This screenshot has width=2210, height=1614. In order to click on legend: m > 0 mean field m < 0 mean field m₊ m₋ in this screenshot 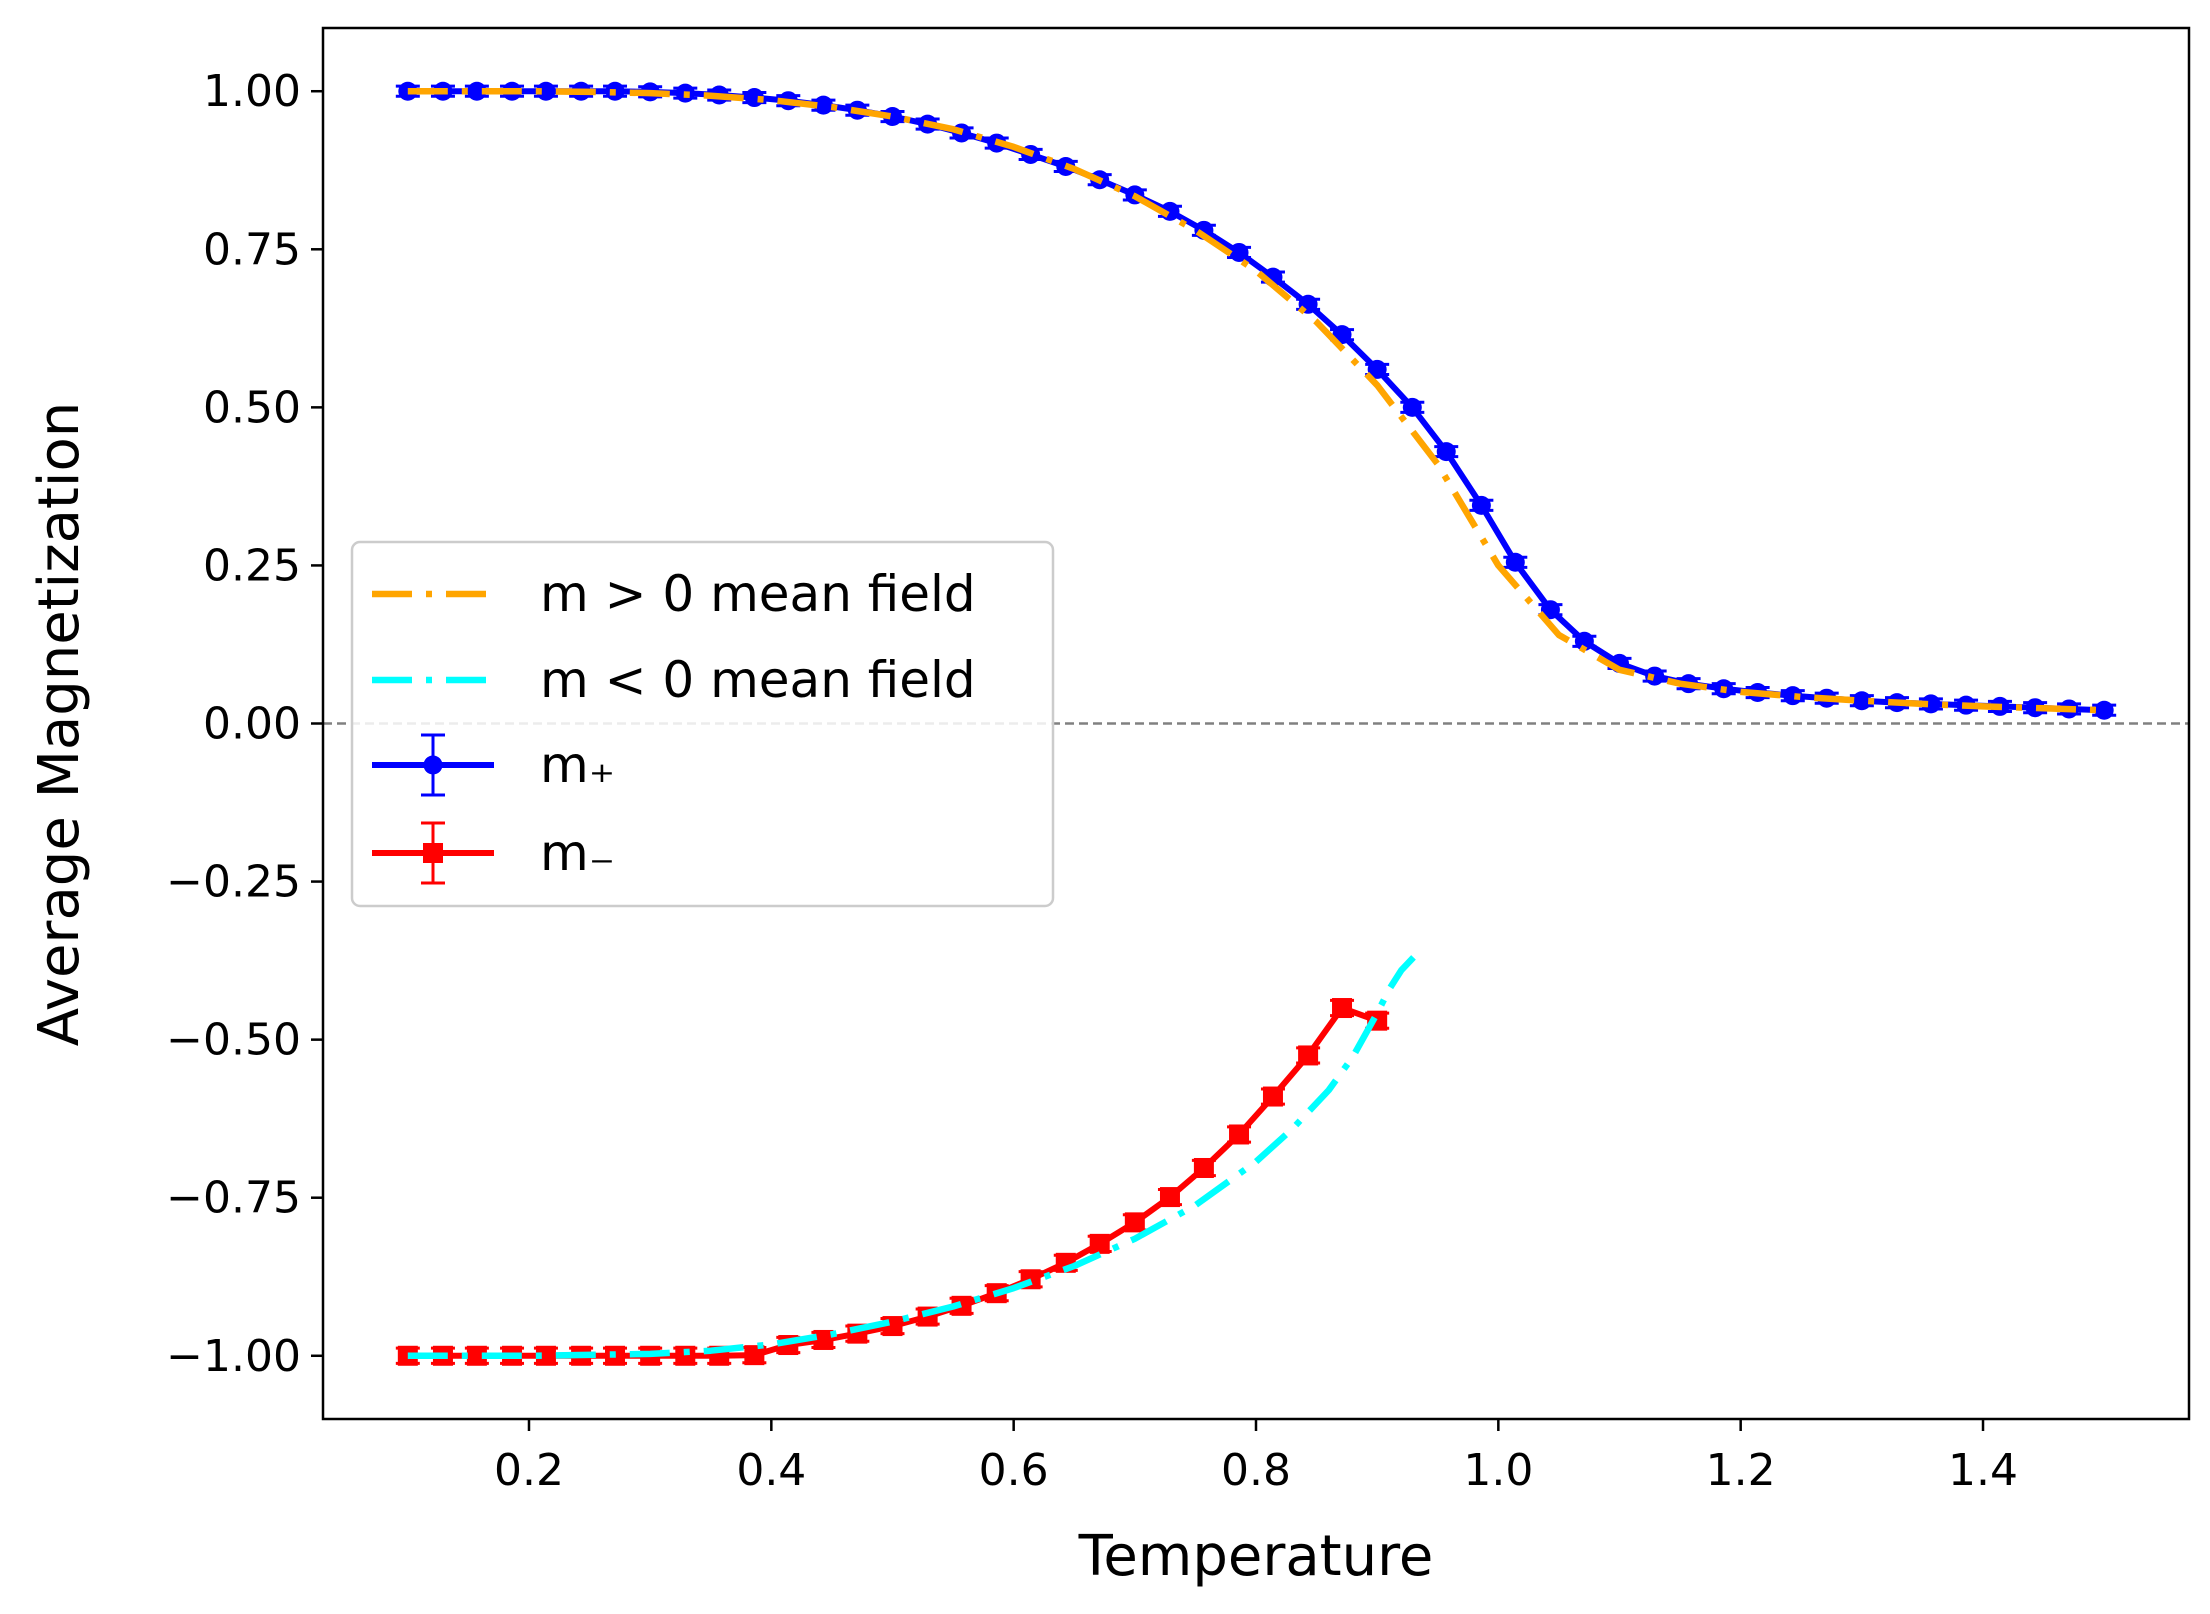, I will do `click(702, 724)`.